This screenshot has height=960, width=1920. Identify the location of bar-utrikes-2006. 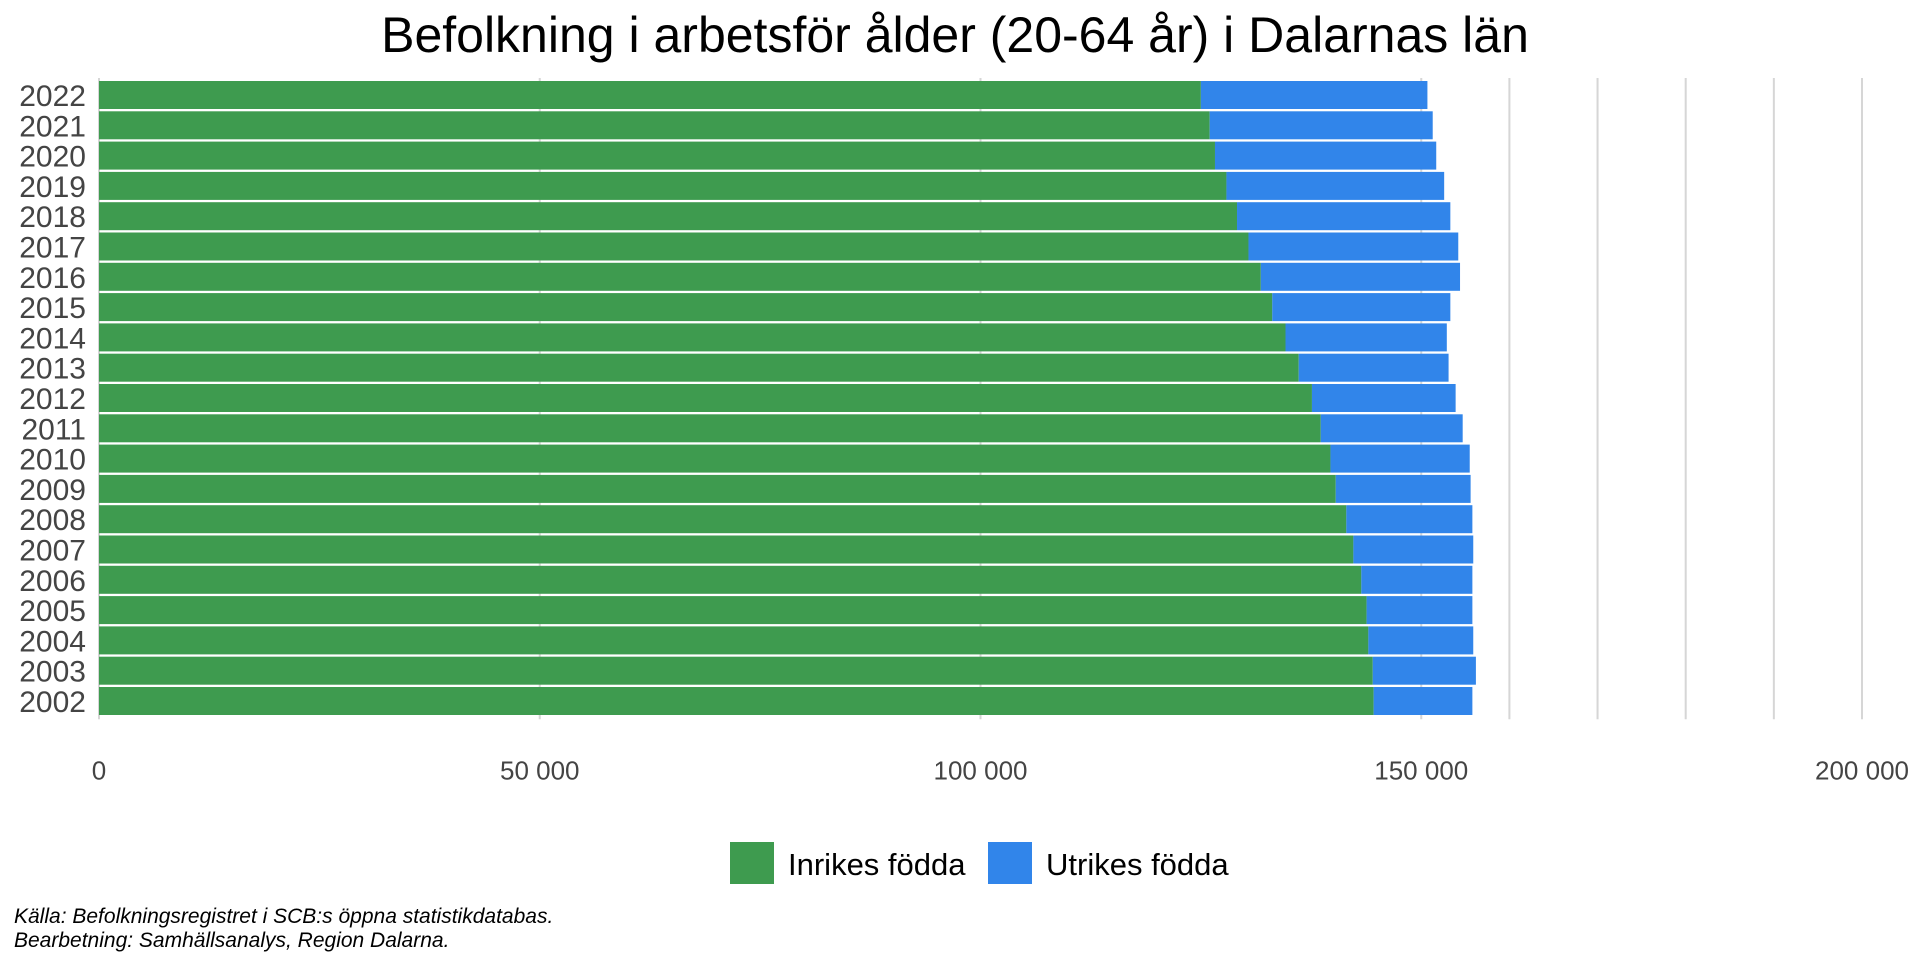
(1417, 579).